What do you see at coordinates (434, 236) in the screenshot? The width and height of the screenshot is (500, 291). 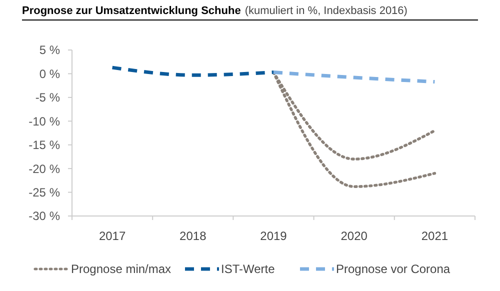 I see `x-tick-label: 2021` at bounding box center [434, 236].